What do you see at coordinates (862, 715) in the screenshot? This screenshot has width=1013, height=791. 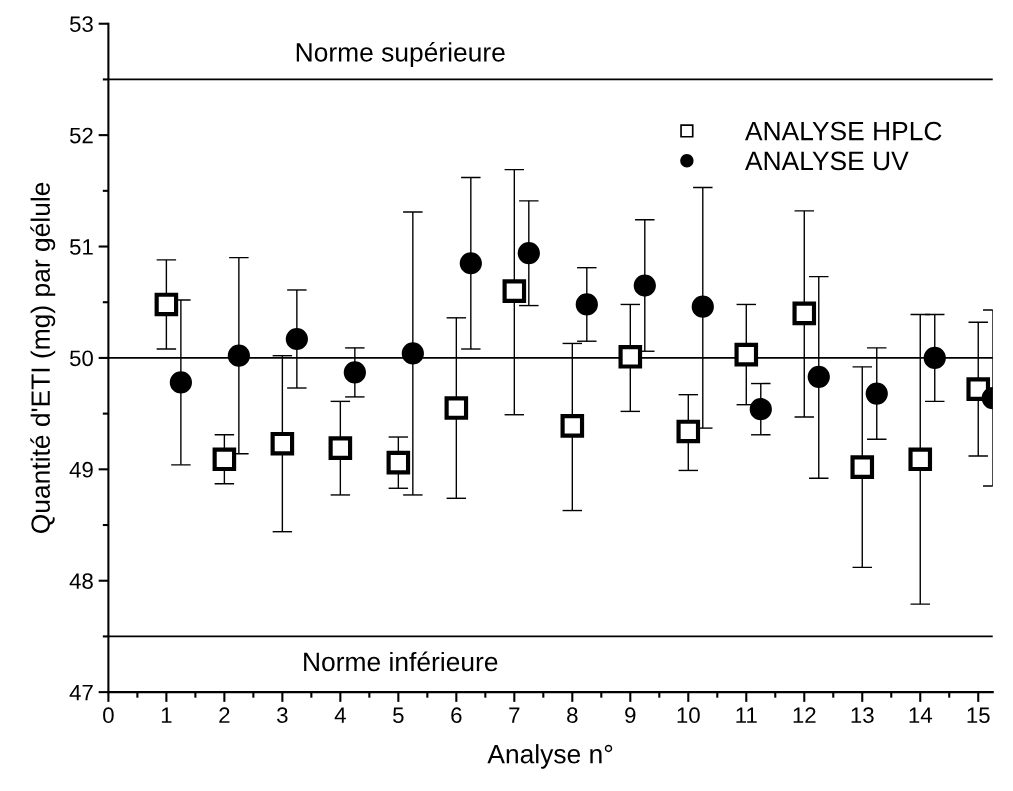 I see `x-tick-label: 13` at bounding box center [862, 715].